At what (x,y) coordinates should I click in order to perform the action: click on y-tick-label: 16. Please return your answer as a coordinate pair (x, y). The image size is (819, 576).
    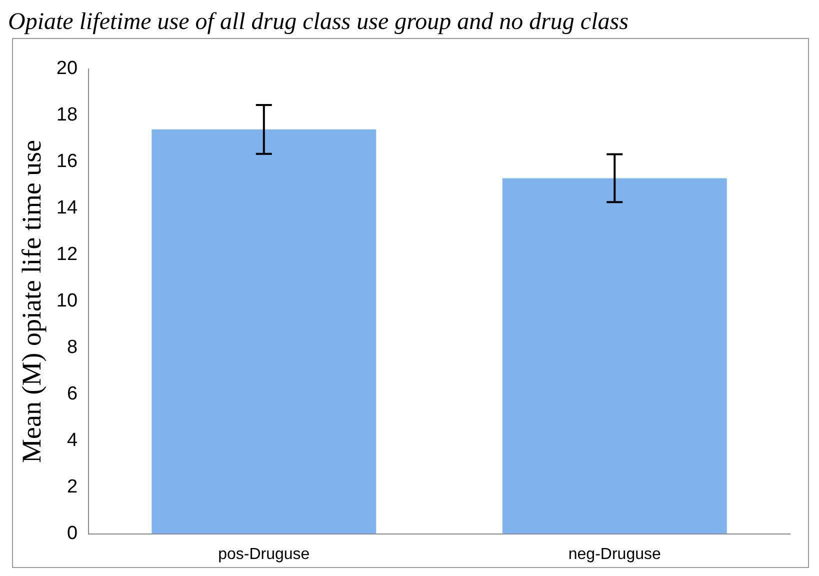
    Looking at the image, I should click on (67, 161).